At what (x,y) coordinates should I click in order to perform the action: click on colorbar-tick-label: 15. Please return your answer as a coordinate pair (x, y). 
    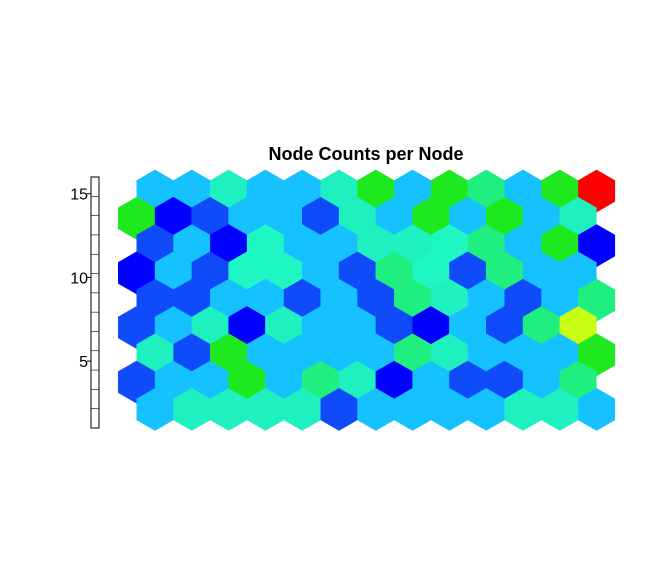
    Looking at the image, I should click on (79, 195).